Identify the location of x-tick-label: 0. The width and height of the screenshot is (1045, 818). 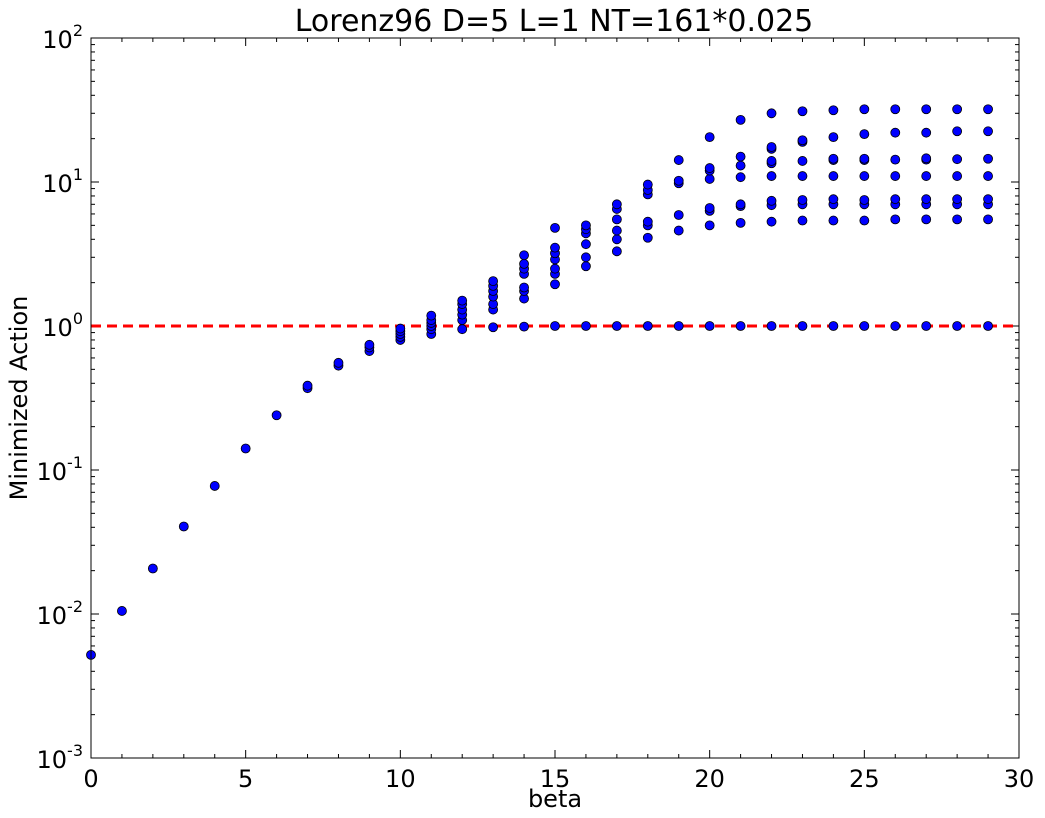
(90, 779).